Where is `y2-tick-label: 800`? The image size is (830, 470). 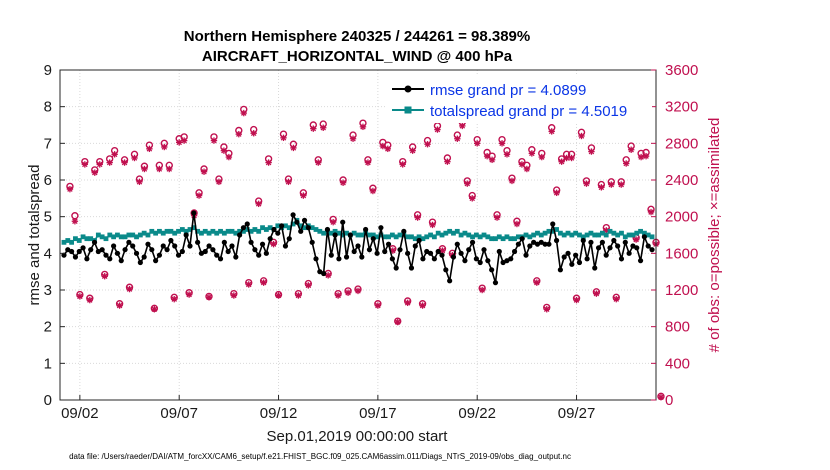 y2-tick-label: 800 is located at coordinates (677, 327).